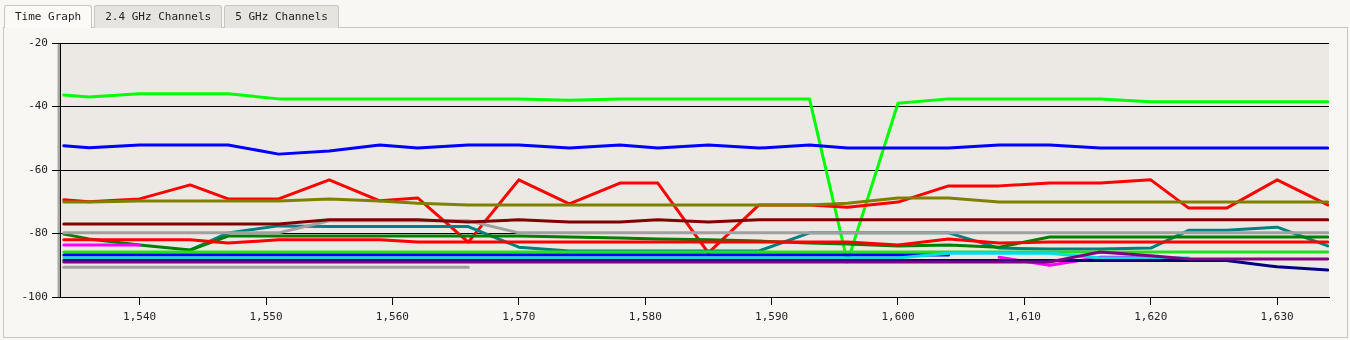 The image size is (1350, 340). What do you see at coordinates (898, 317) in the screenshot?
I see `x-tick-label: 1,600` at bounding box center [898, 317].